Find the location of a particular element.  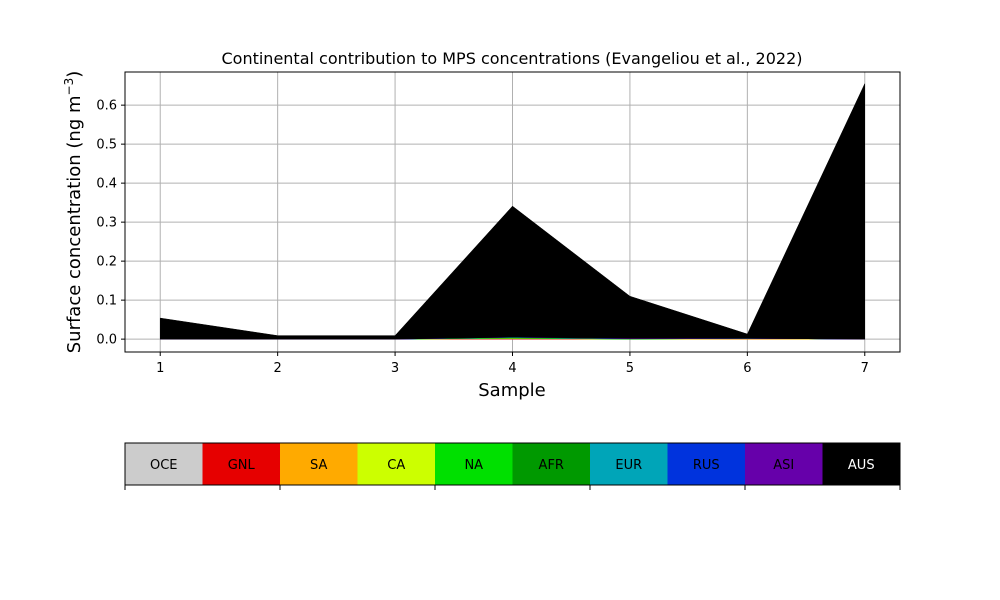

legend-label-ca: CA is located at coordinates (396, 465).